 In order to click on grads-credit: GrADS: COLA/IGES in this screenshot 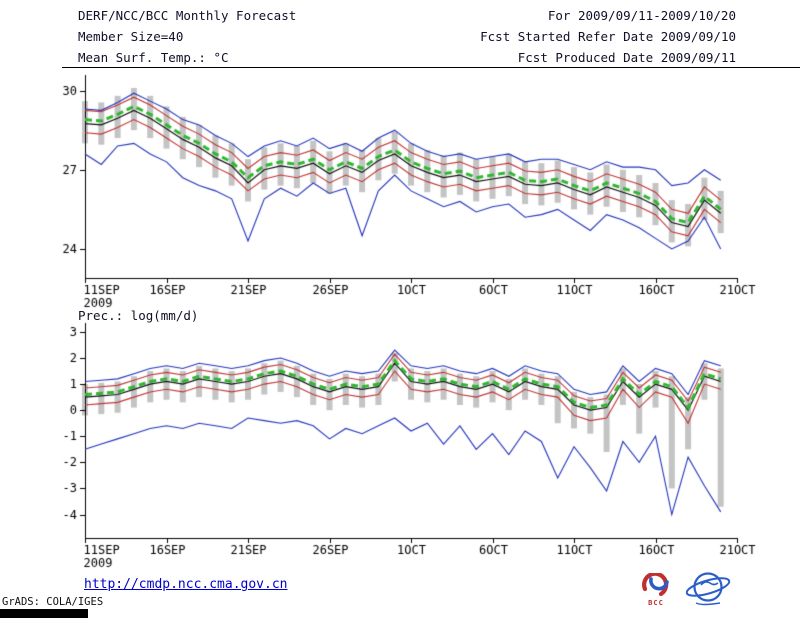, I will do `click(53, 602)`.